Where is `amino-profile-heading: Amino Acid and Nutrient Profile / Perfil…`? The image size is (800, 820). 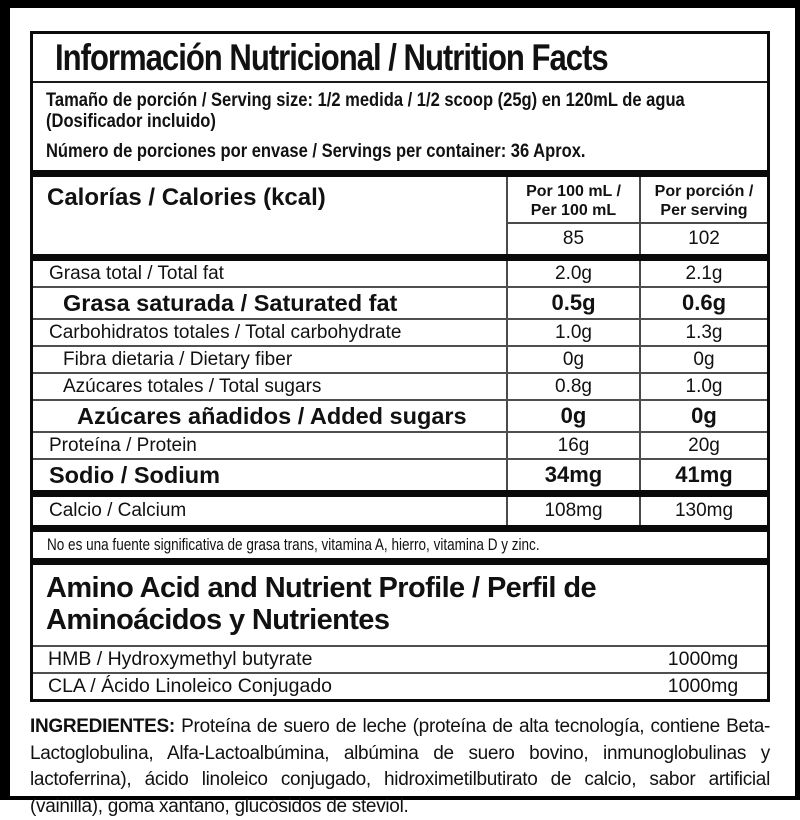
amino-profile-heading: Amino Acid and Nutrient Profile / Perfil… is located at coordinates (321, 604).